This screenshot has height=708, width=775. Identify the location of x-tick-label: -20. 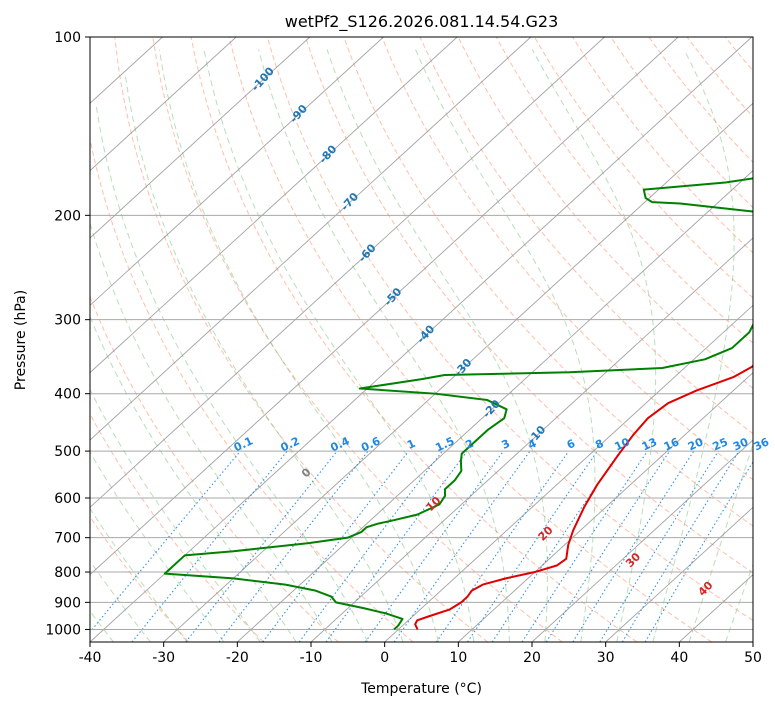
(237, 658).